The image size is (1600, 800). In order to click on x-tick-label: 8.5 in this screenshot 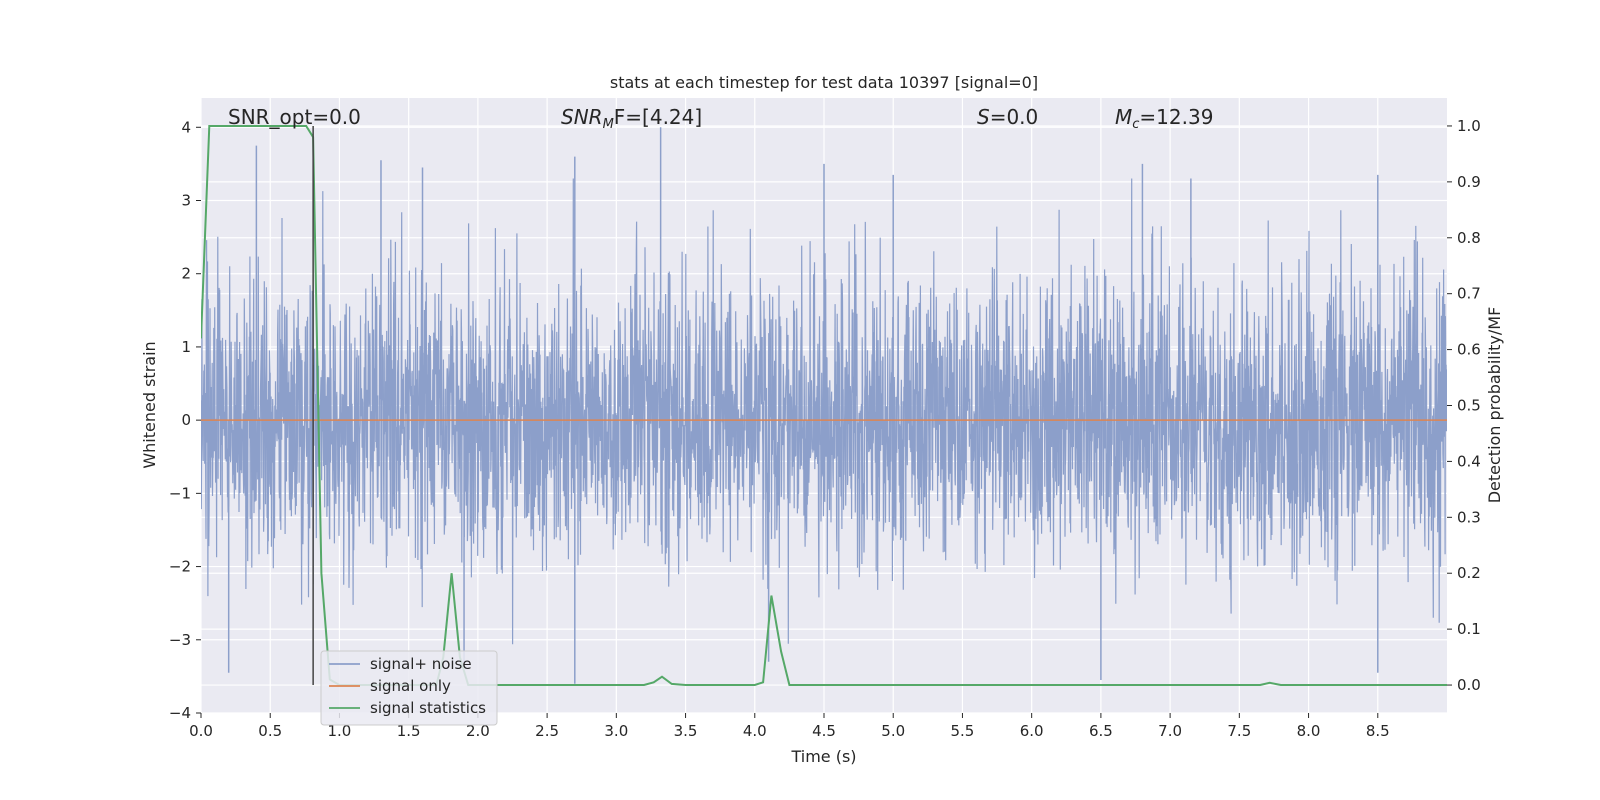, I will do `click(1378, 731)`.